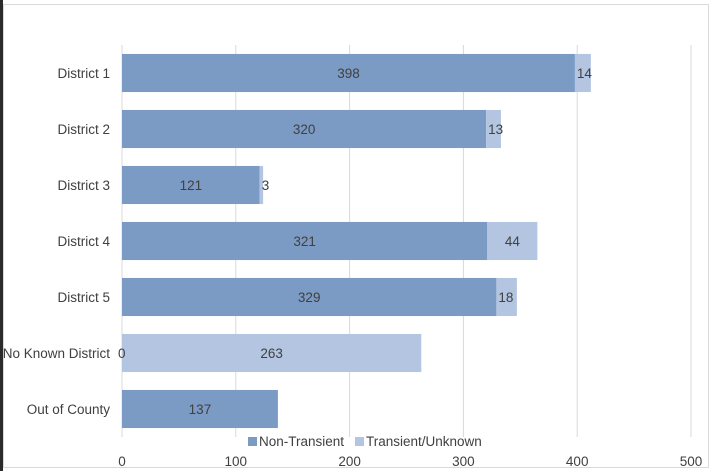 The width and height of the screenshot is (714, 471). What do you see at coordinates (266, 185) in the screenshot?
I see `data-label: 3` at bounding box center [266, 185].